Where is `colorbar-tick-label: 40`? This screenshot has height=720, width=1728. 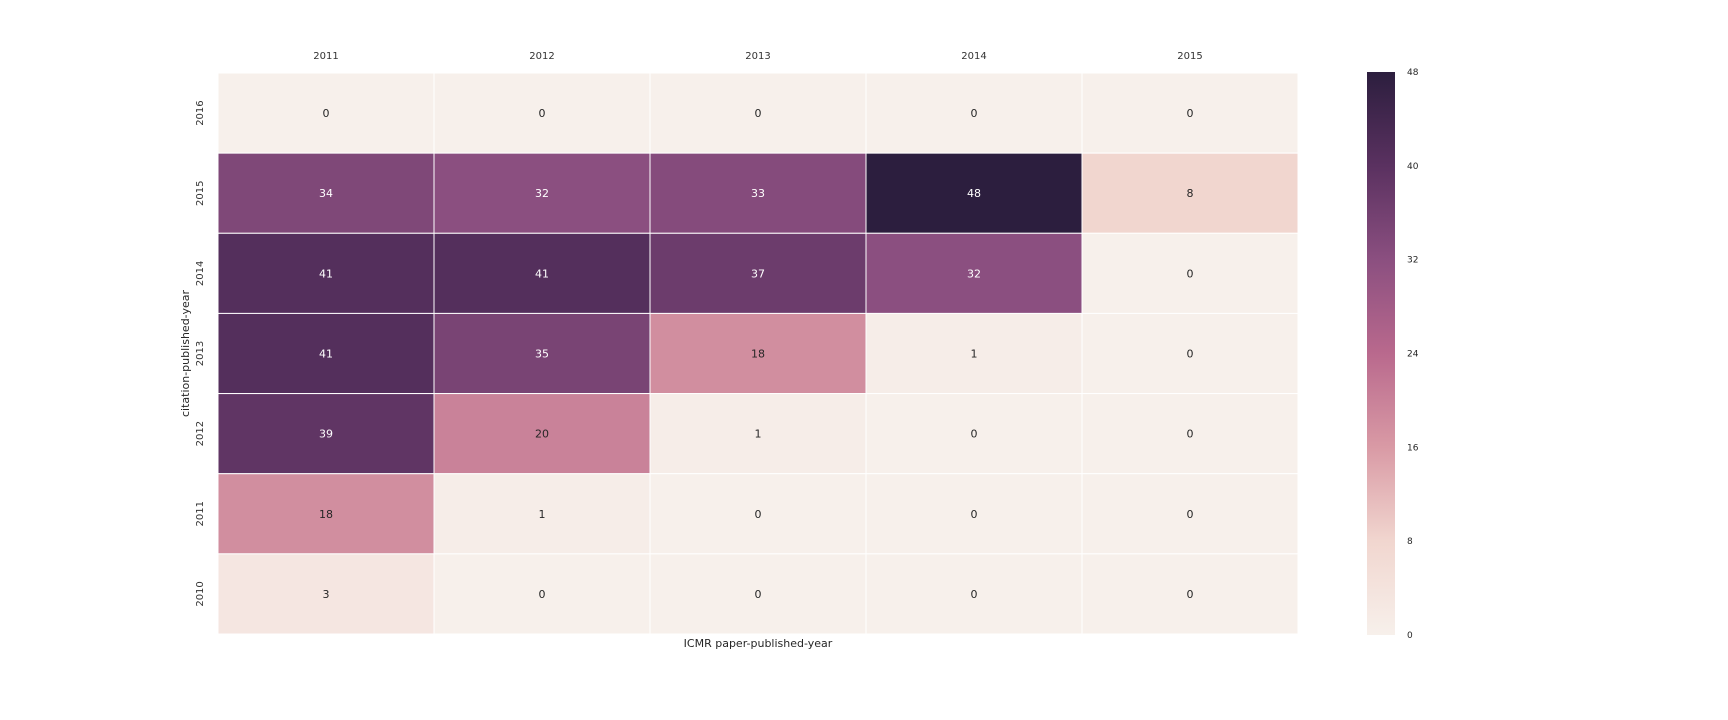 colorbar-tick-label: 40 is located at coordinates (1413, 167).